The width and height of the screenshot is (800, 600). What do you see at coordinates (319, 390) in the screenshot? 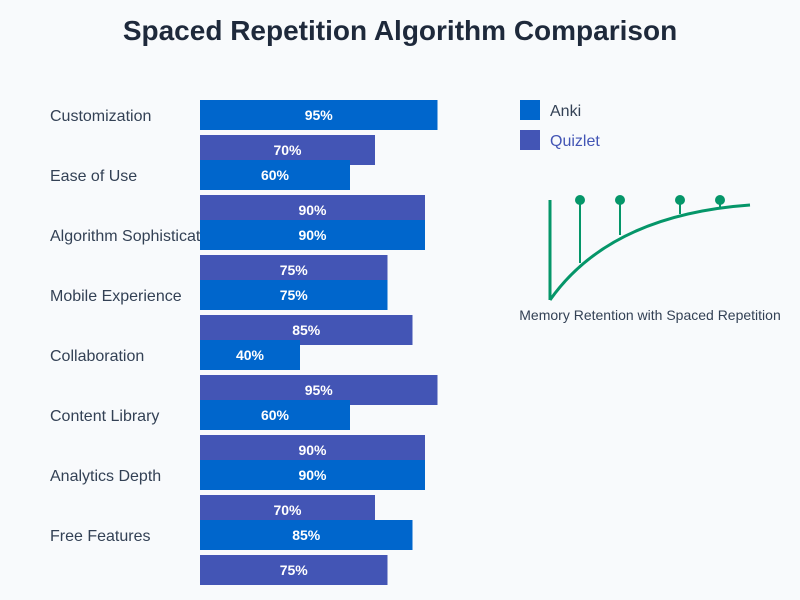
I see `data-label-quizlet: 95%` at bounding box center [319, 390].